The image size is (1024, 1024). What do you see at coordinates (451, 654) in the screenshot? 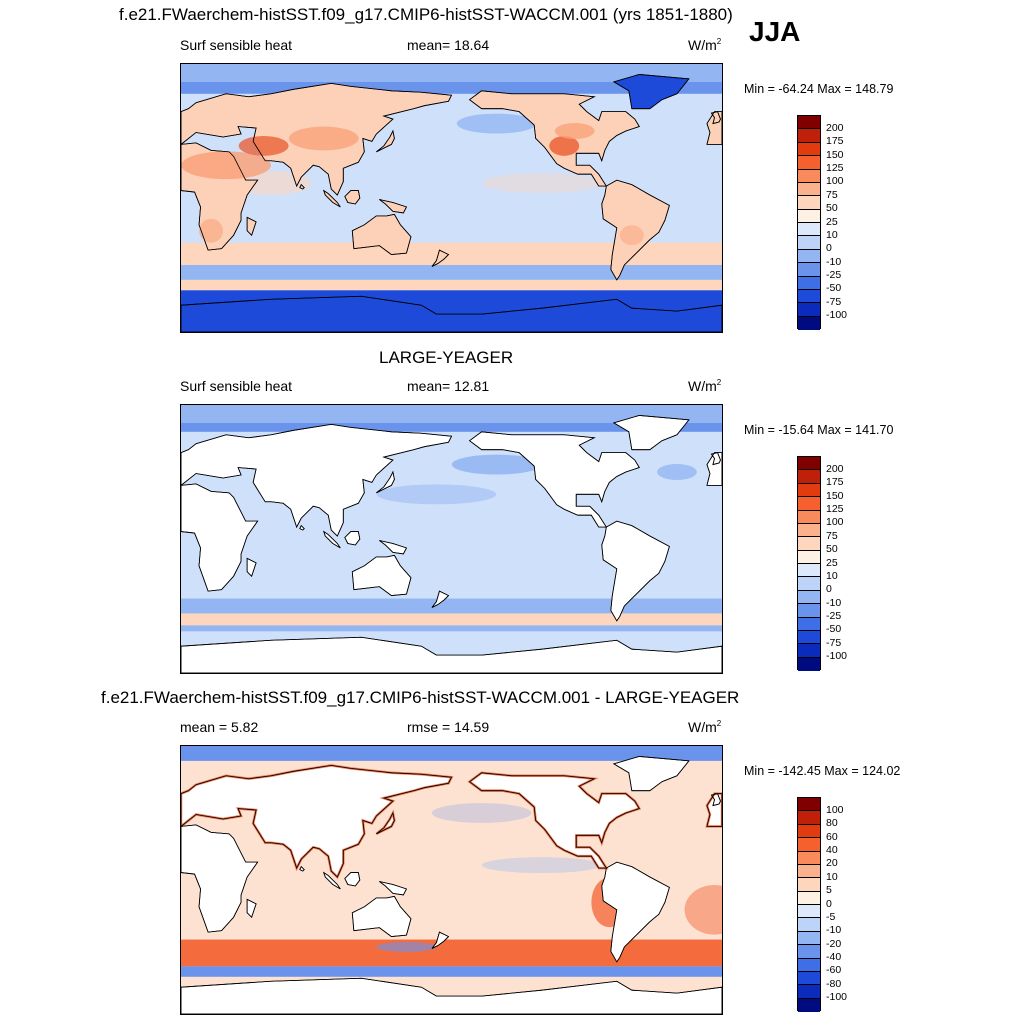
I see `coastline-antarctica` at bounding box center [451, 654].